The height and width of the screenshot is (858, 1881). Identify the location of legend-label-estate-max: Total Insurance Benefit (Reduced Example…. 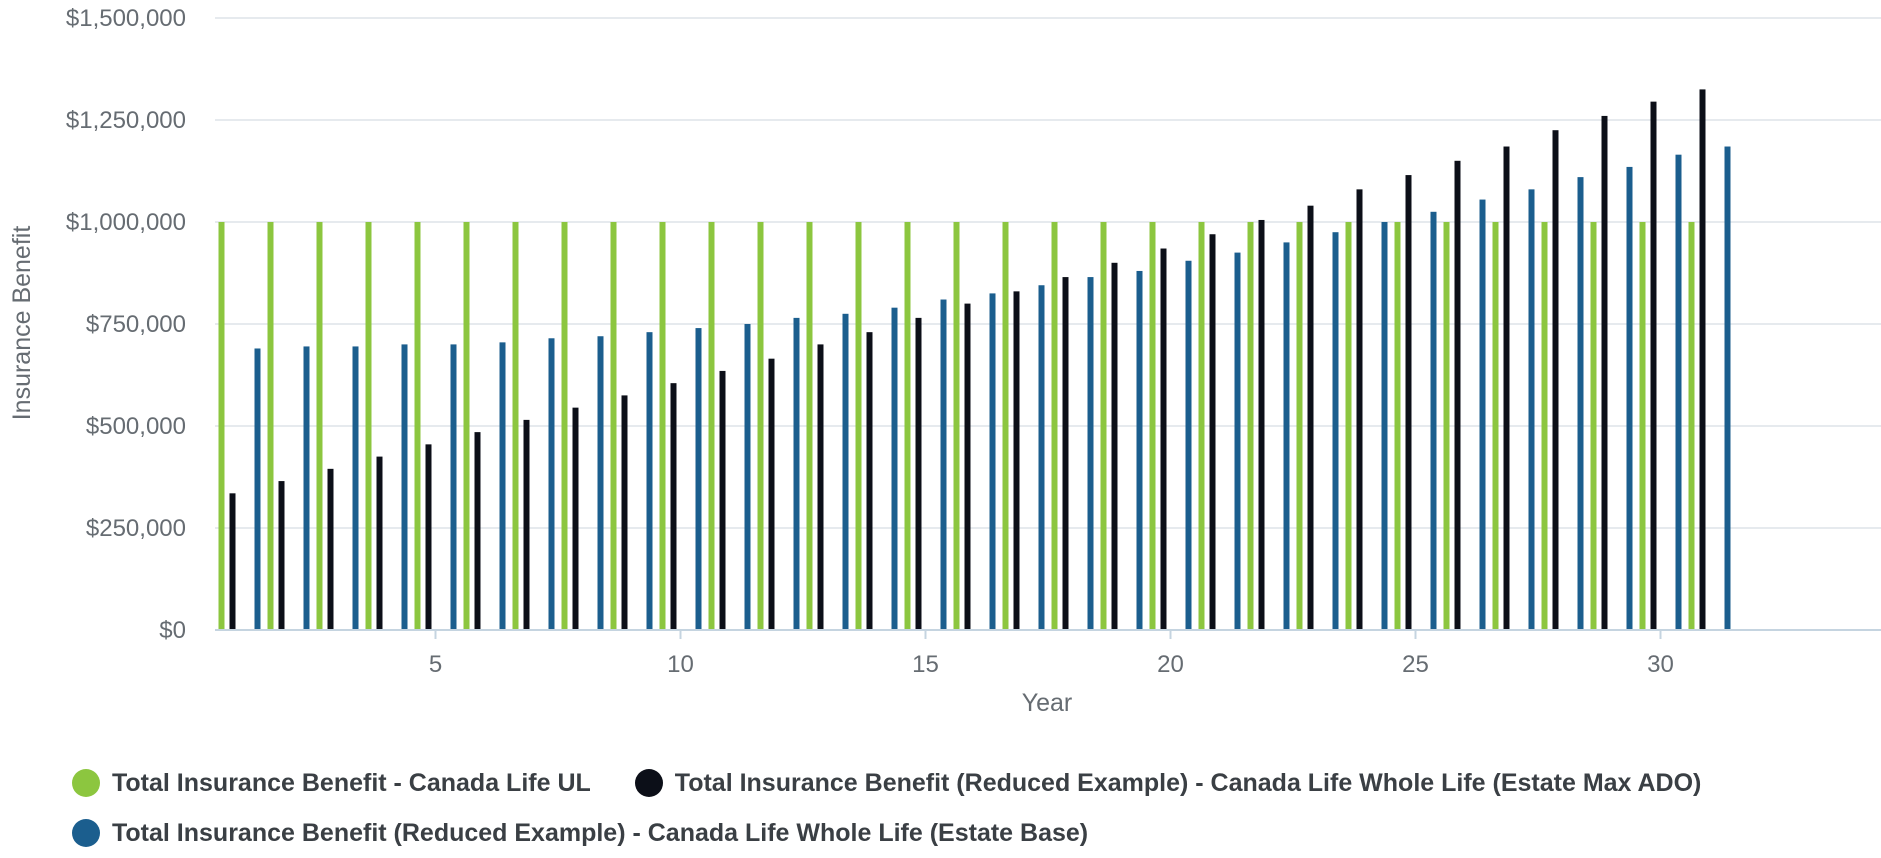
(1188, 782).